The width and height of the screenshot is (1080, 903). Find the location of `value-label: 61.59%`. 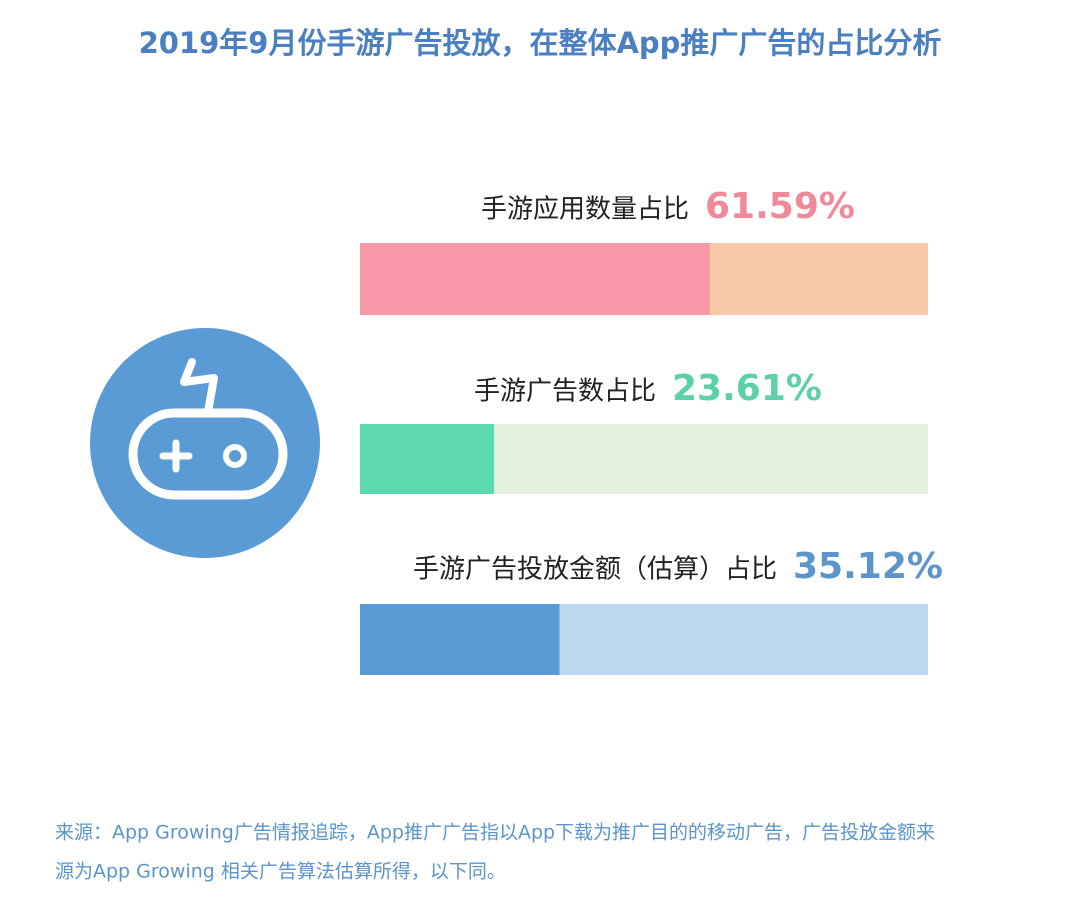

value-label: 61.59% is located at coordinates (780, 206).